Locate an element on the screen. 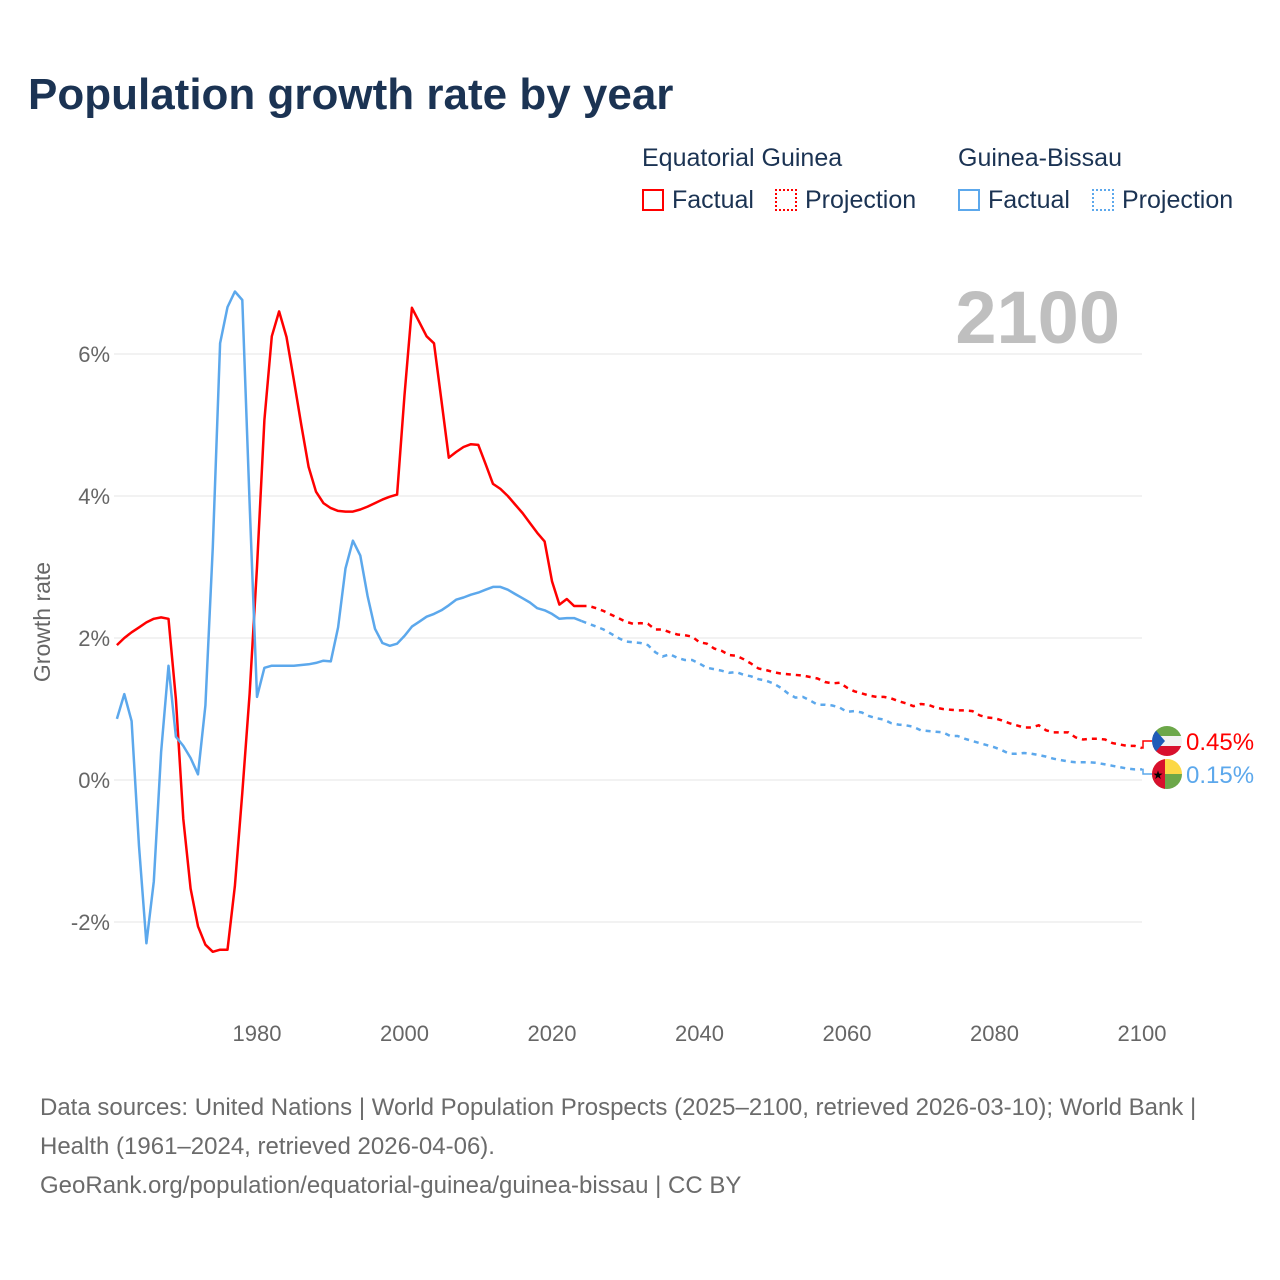  legend-gb-projection: Projection is located at coordinates (1162, 200).